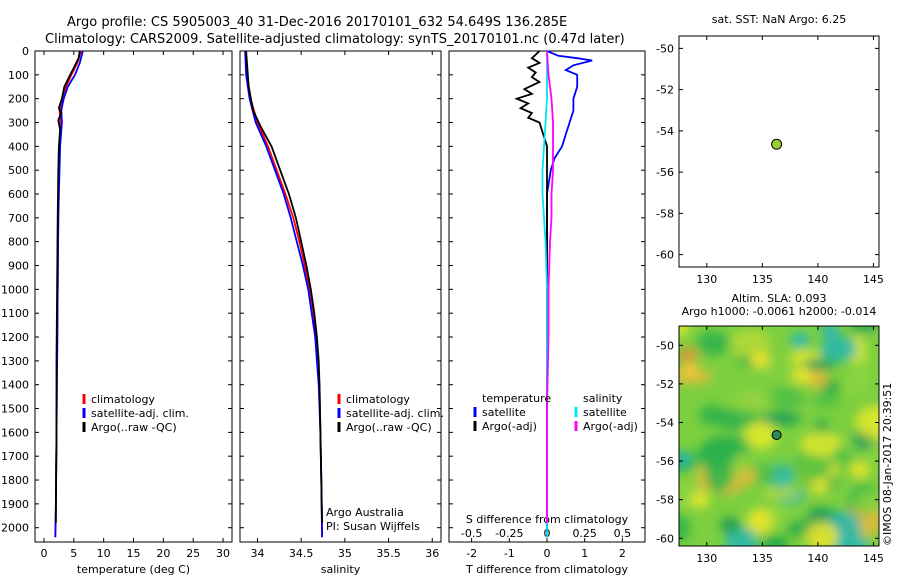 The width and height of the screenshot is (900, 580). Describe the element at coordinates (777, 144) in the screenshot. I see `argo-location-marker` at that location.